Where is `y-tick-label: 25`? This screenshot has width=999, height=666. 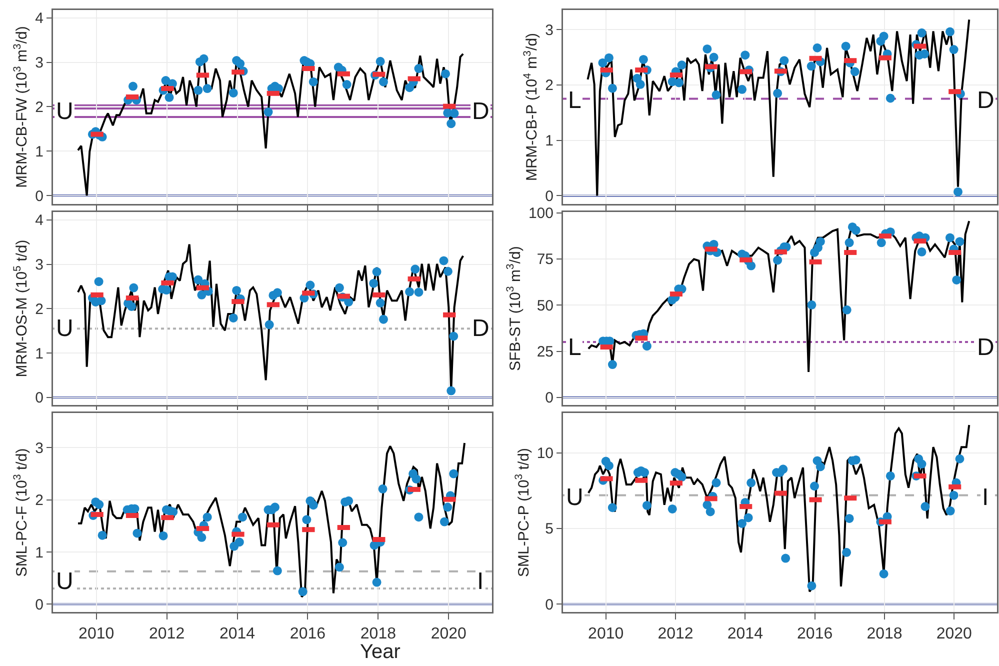
y-tick-label: 25 is located at coordinates (545, 352).